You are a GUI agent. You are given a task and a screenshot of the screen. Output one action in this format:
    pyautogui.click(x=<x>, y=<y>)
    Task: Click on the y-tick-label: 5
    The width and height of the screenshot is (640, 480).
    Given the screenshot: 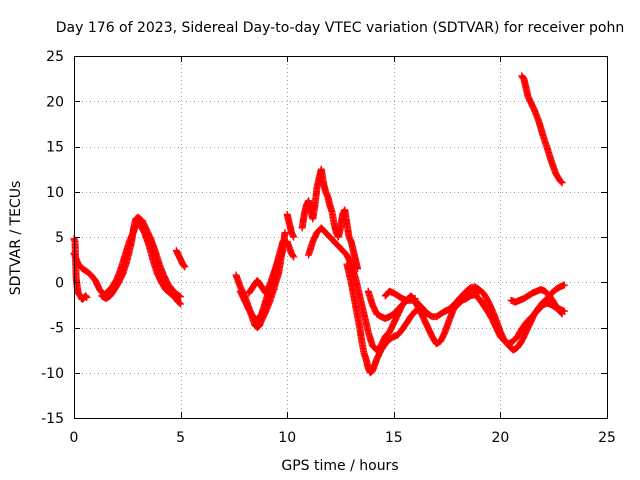 What is the action you would take?
    pyautogui.click(x=59, y=238)
    